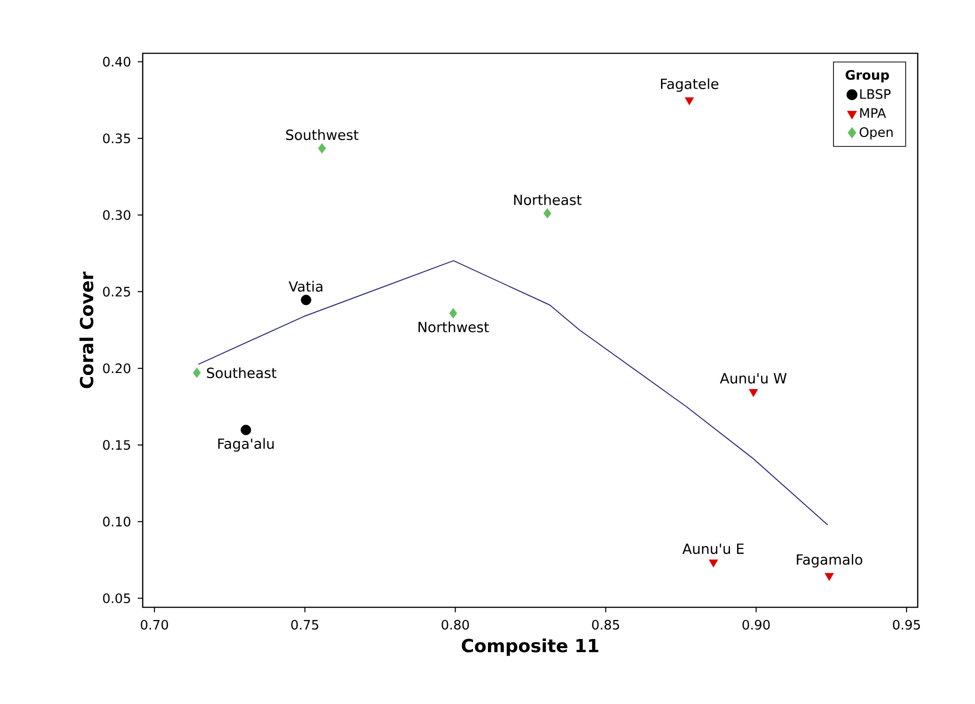  Describe the element at coordinates (116, 138) in the screenshot. I see `y-tick-label: 0.35` at that location.